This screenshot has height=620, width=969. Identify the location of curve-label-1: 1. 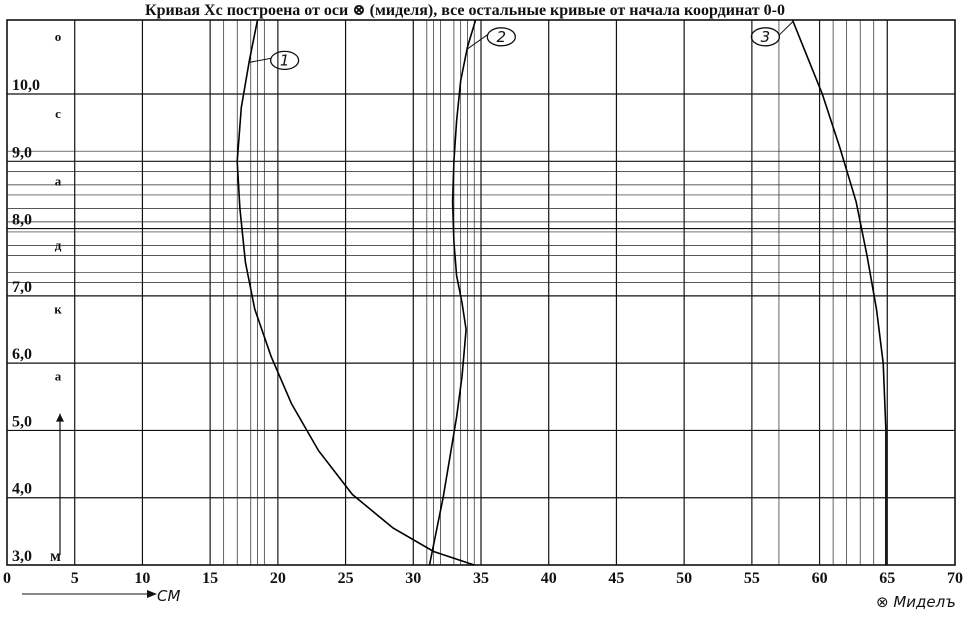
(285, 60).